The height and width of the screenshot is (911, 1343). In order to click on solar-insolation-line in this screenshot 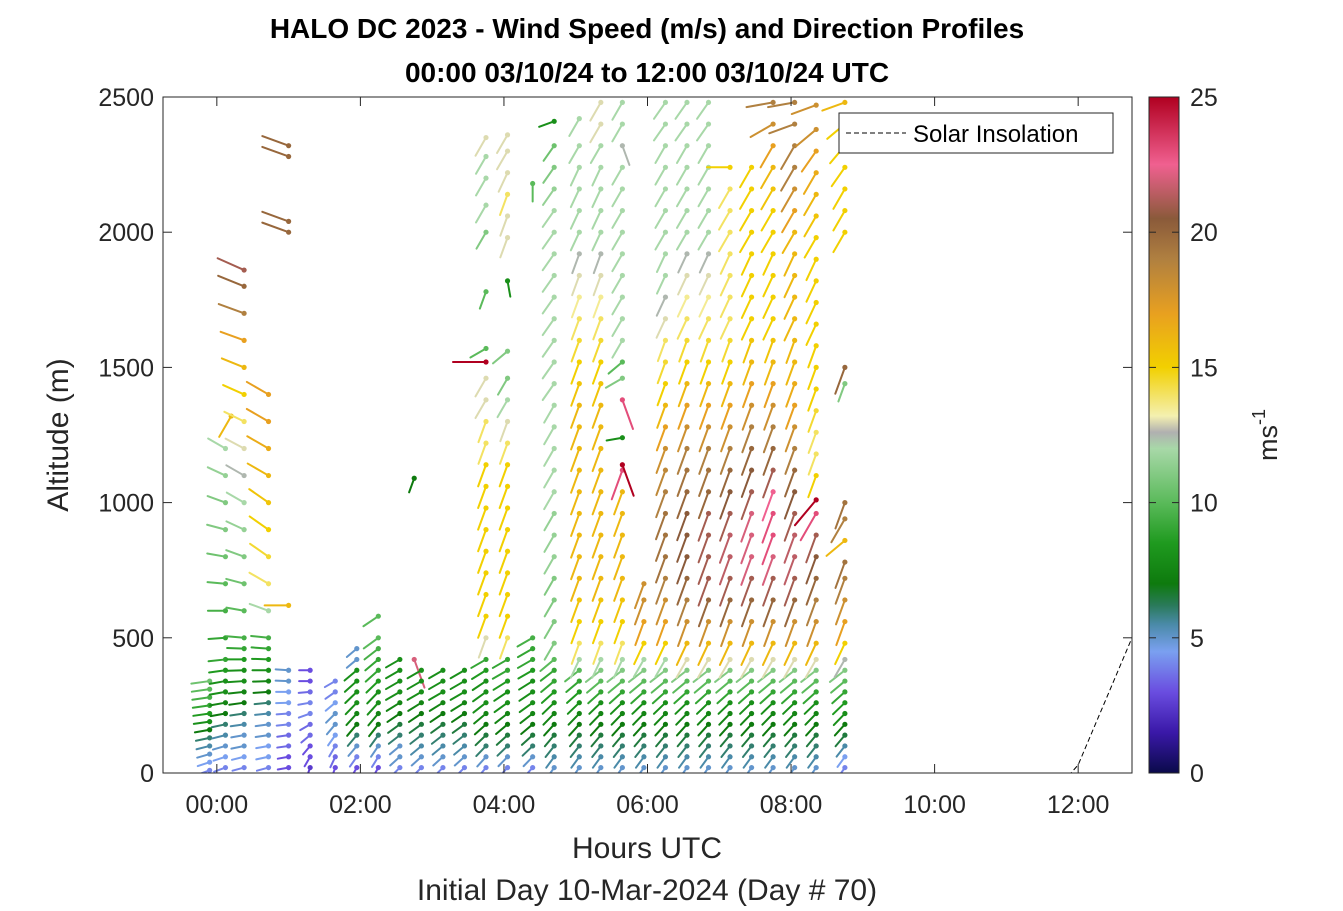, I will do `click(647, 705)`.